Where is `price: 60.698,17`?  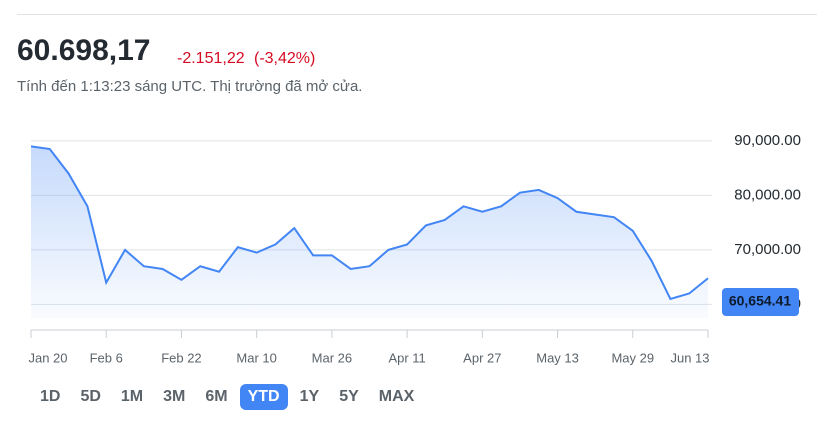
price: 60.698,17 is located at coordinates (84, 50).